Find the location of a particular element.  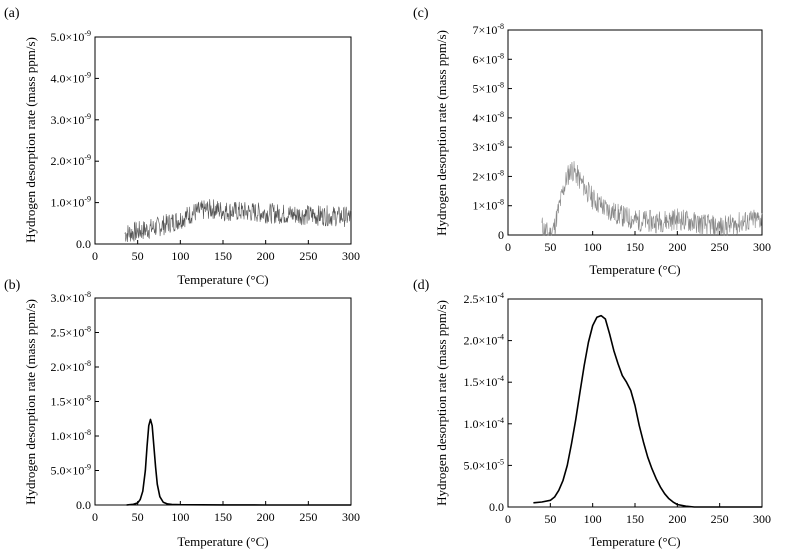

panel-a-label: (a) is located at coordinates (12, 13).